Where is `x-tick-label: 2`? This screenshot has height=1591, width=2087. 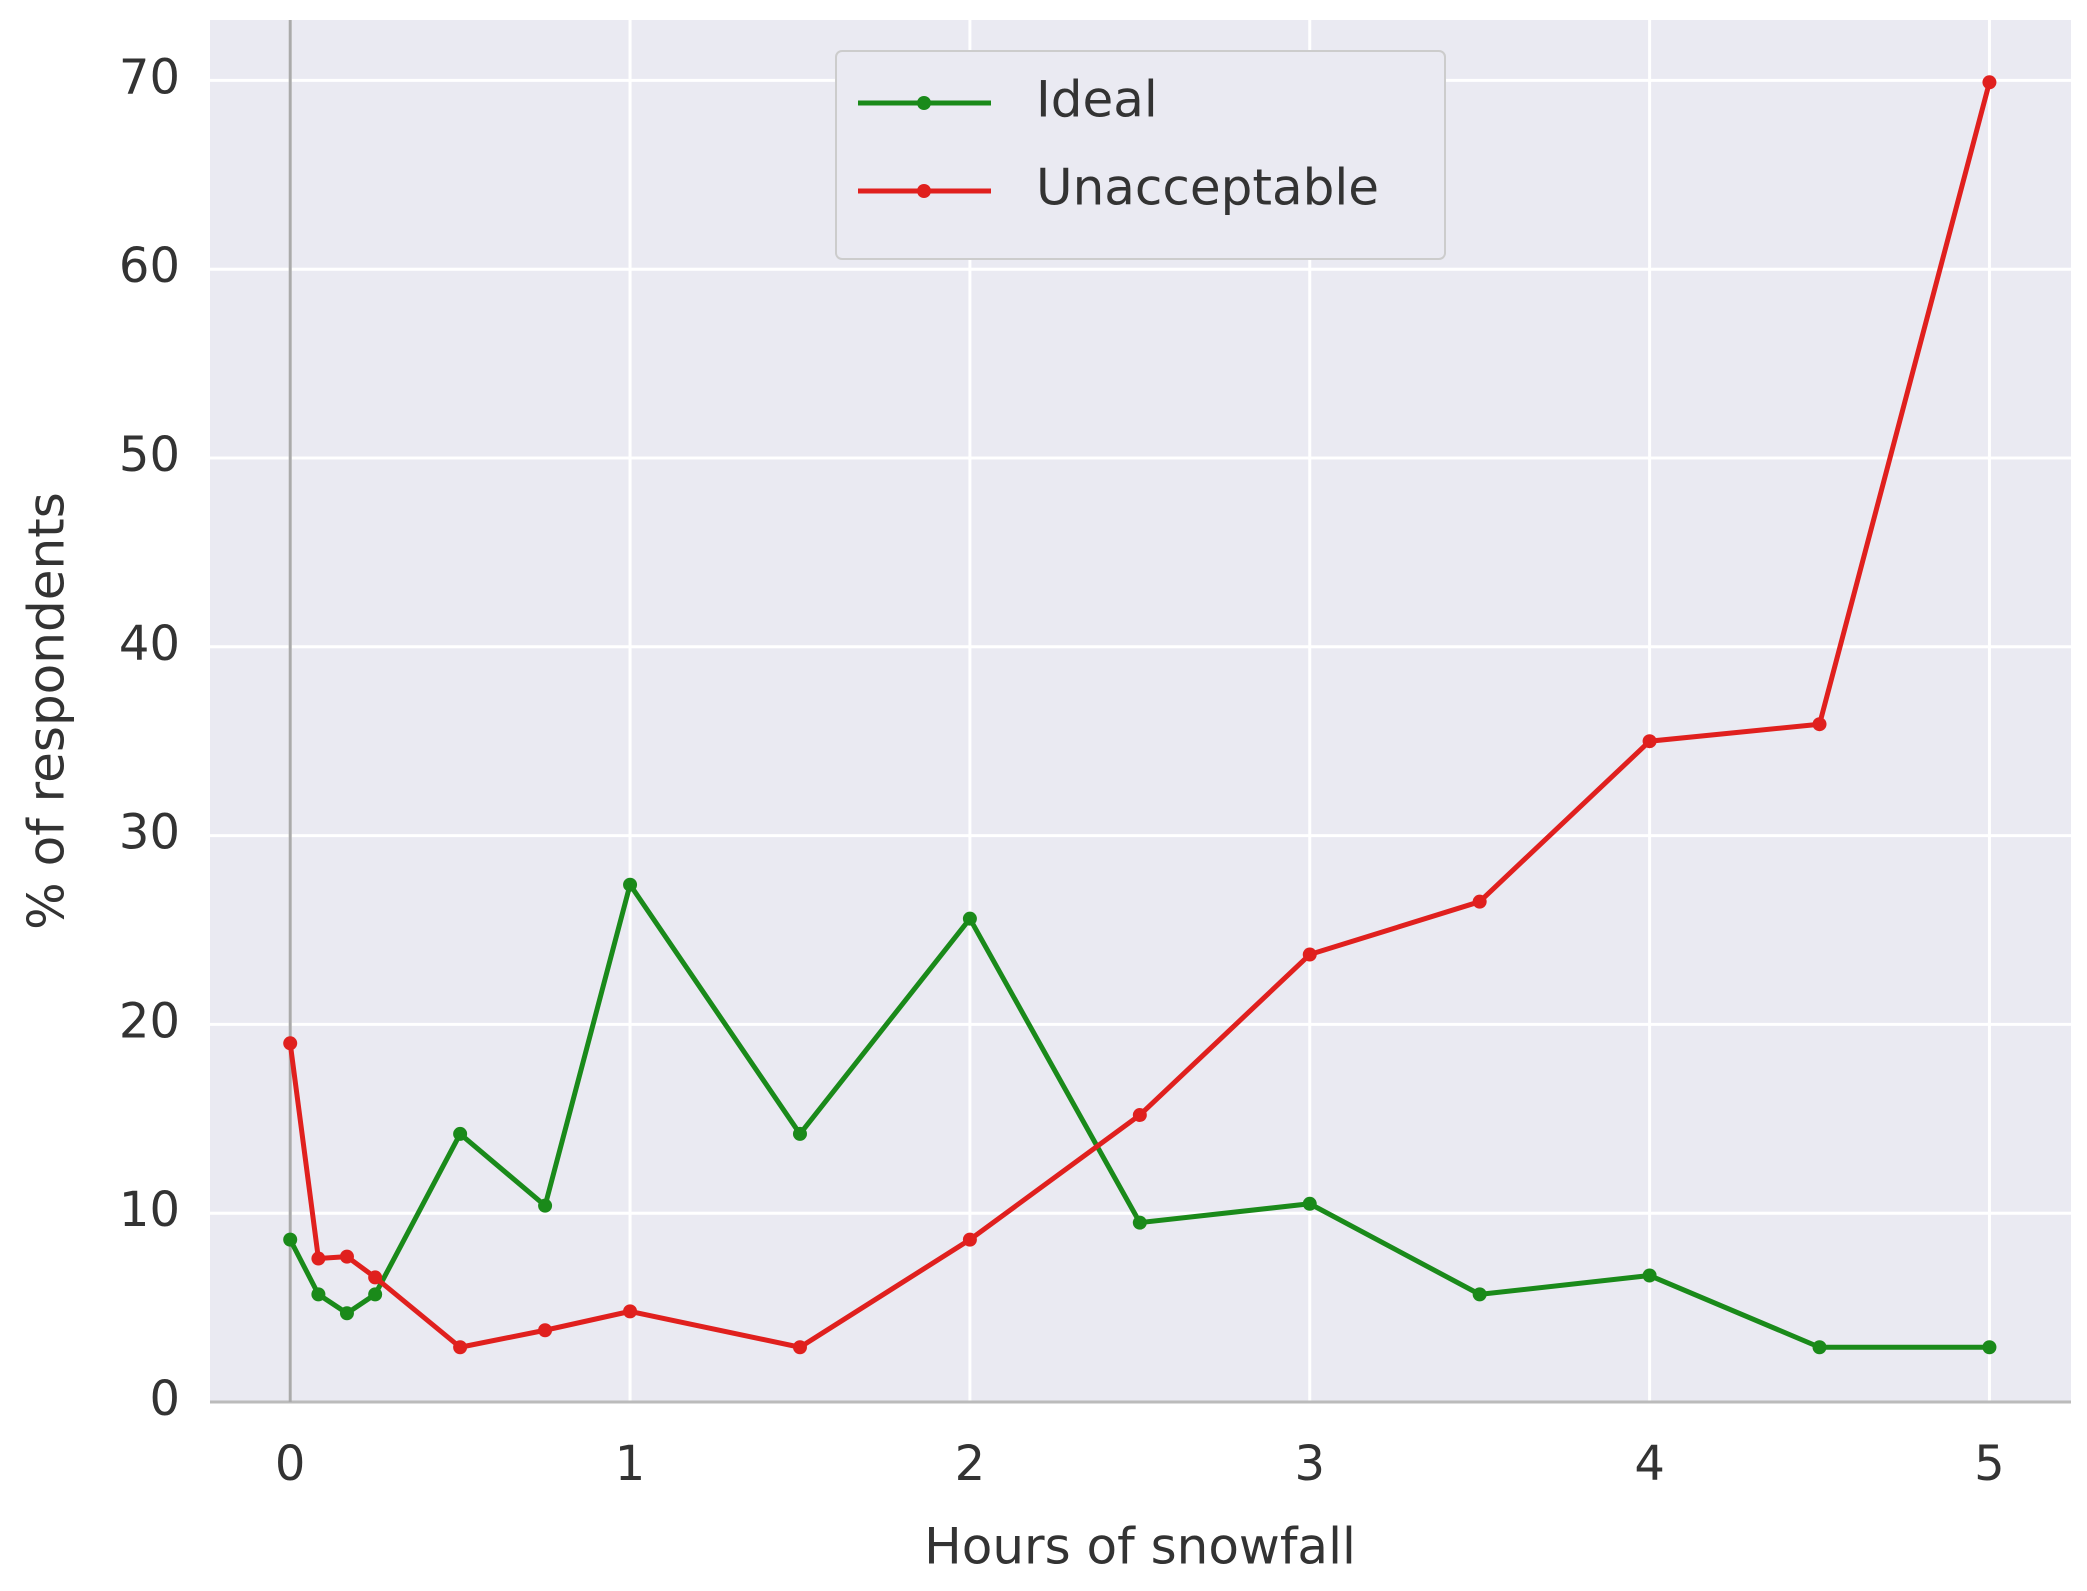 x-tick-label: 2 is located at coordinates (970, 1464).